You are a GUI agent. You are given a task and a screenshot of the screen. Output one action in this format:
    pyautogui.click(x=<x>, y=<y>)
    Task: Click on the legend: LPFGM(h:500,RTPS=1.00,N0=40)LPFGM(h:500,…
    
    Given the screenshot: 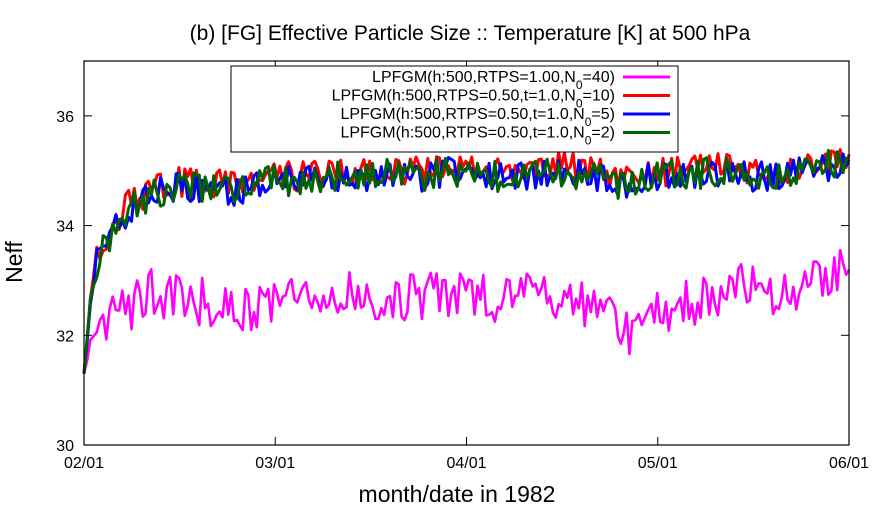 What is the action you would take?
    pyautogui.click(x=454, y=109)
    